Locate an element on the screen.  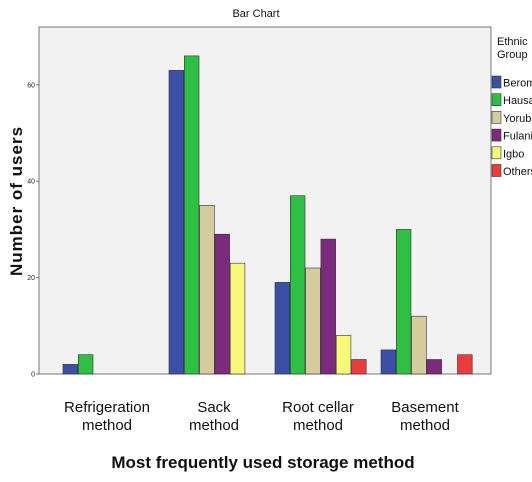
x-tick-label: Root cellar method is located at coordinates (318, 416).